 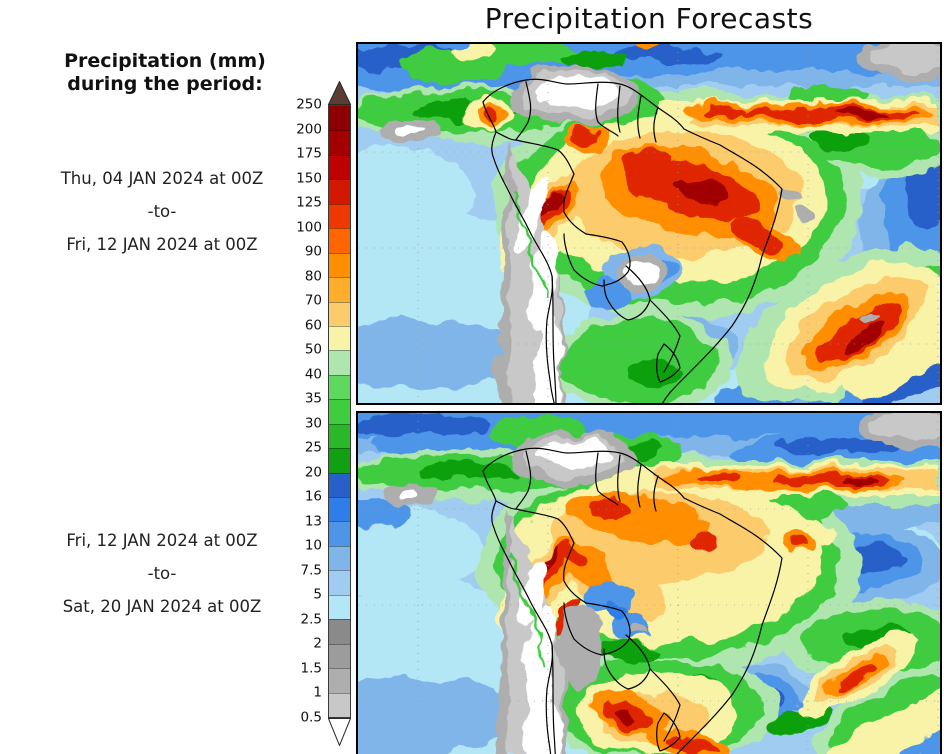 I want to click on page-title: Precipitation Forecasts, so click(x=649, y=18).